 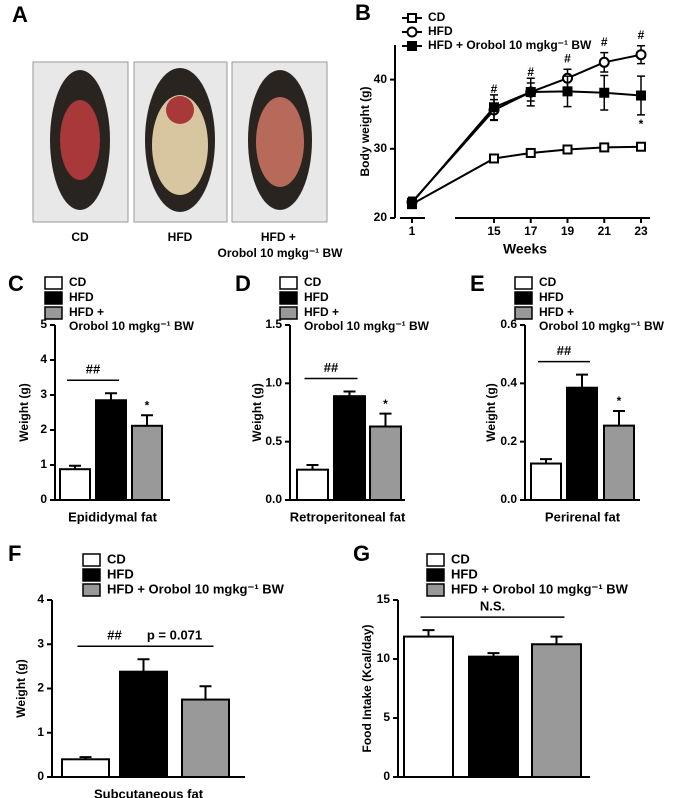 I want to click on x-tick-label: 15, so click(x=494, y=231).